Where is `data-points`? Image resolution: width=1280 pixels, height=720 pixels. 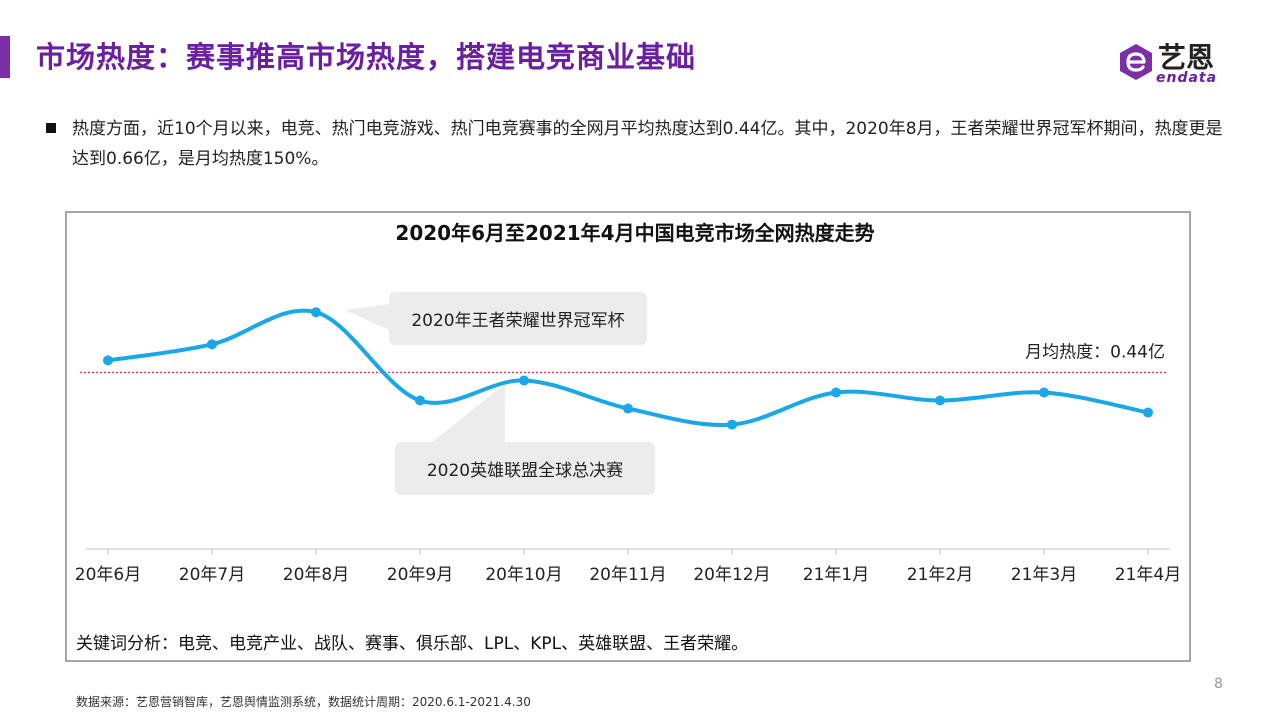
data-points is located at coordinates (628, 368).